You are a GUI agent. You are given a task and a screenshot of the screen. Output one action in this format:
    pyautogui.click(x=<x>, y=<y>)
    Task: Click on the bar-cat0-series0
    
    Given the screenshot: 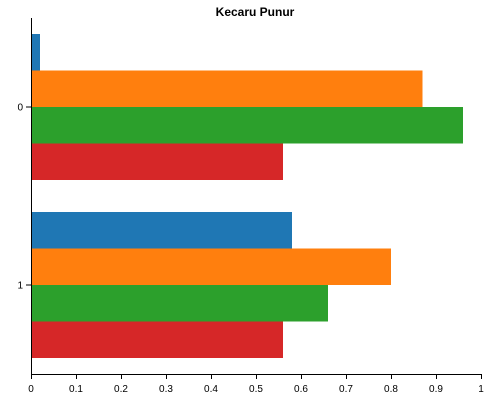 What is the action you would take?
    pyautogui.click(x=35, y=52)
    